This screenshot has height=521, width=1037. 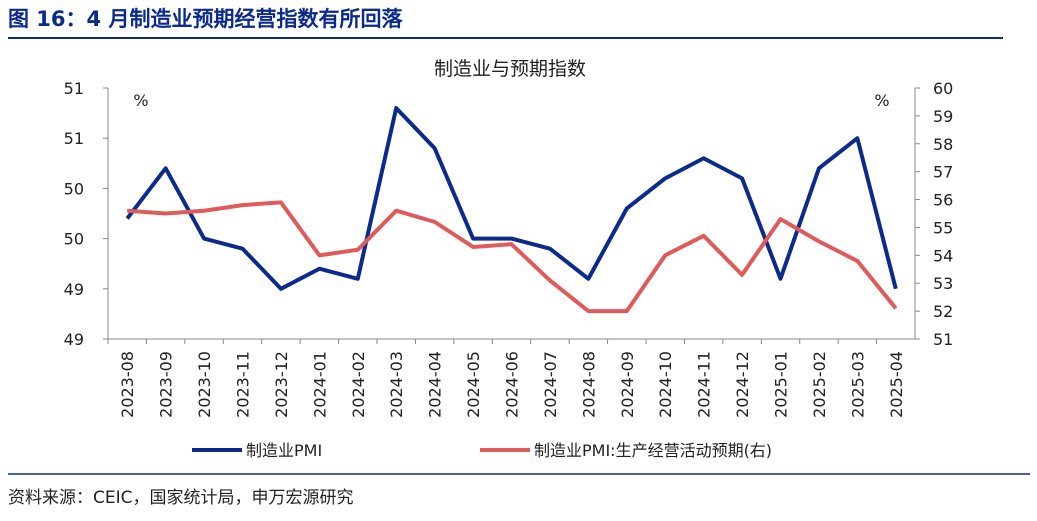 I want to click on x-tick-label: 2025-04, so click(x=896, y=384).